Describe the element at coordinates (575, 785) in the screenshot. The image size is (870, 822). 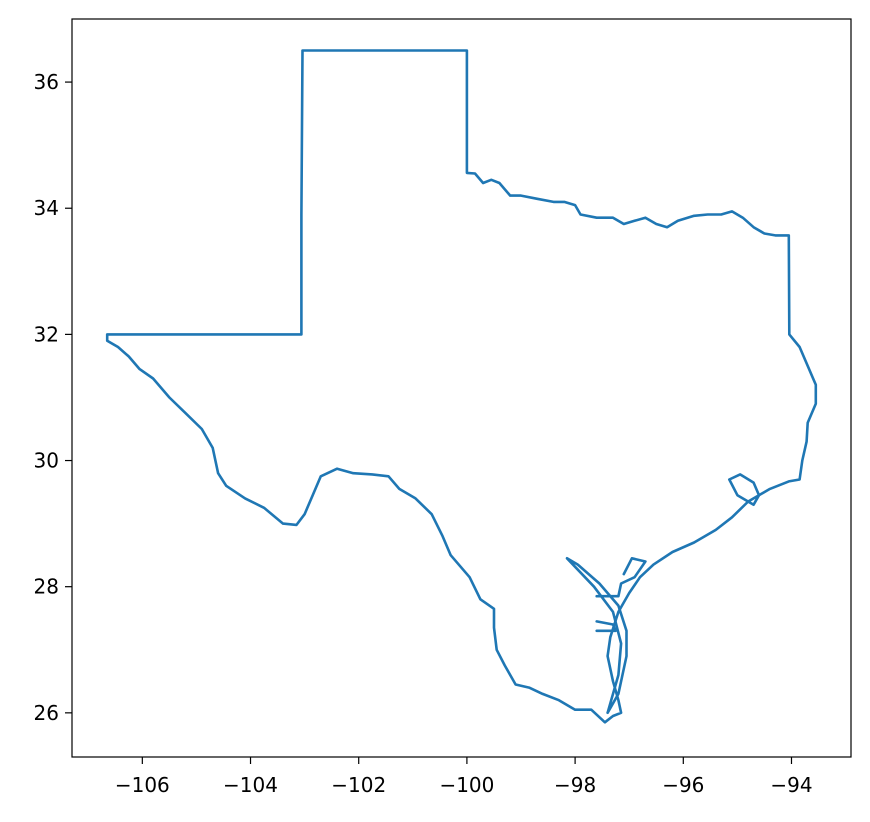
I see `x-tick-label: −98` at that location.